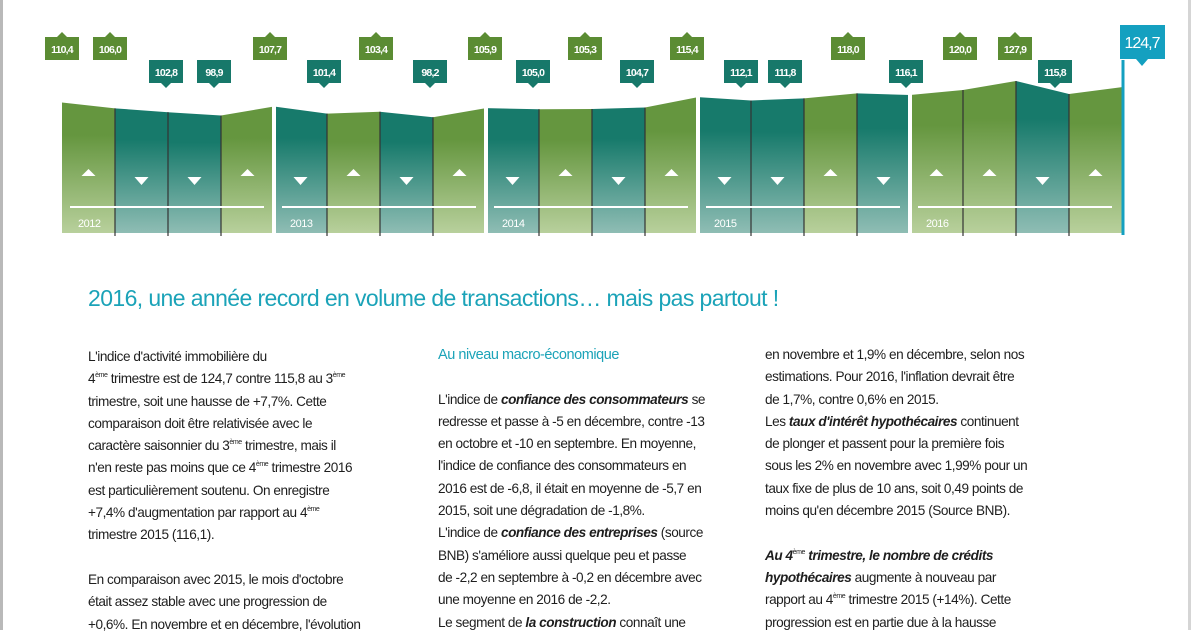 Image resolution: width=1200 pixels, height=636 pixels. I want to click on text-run: n'en reste pas moins que ce 4, so click(172, 468).